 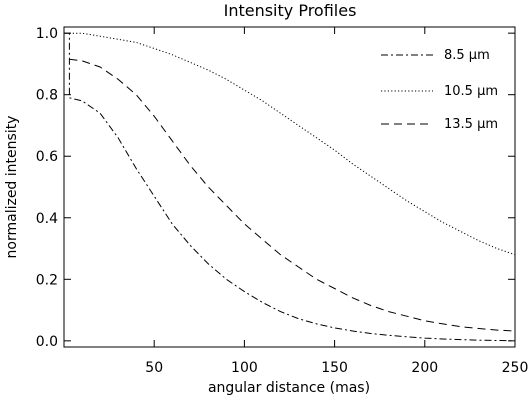 I want to click on y-tick-label: 0.8, so click(x=47, y=96).